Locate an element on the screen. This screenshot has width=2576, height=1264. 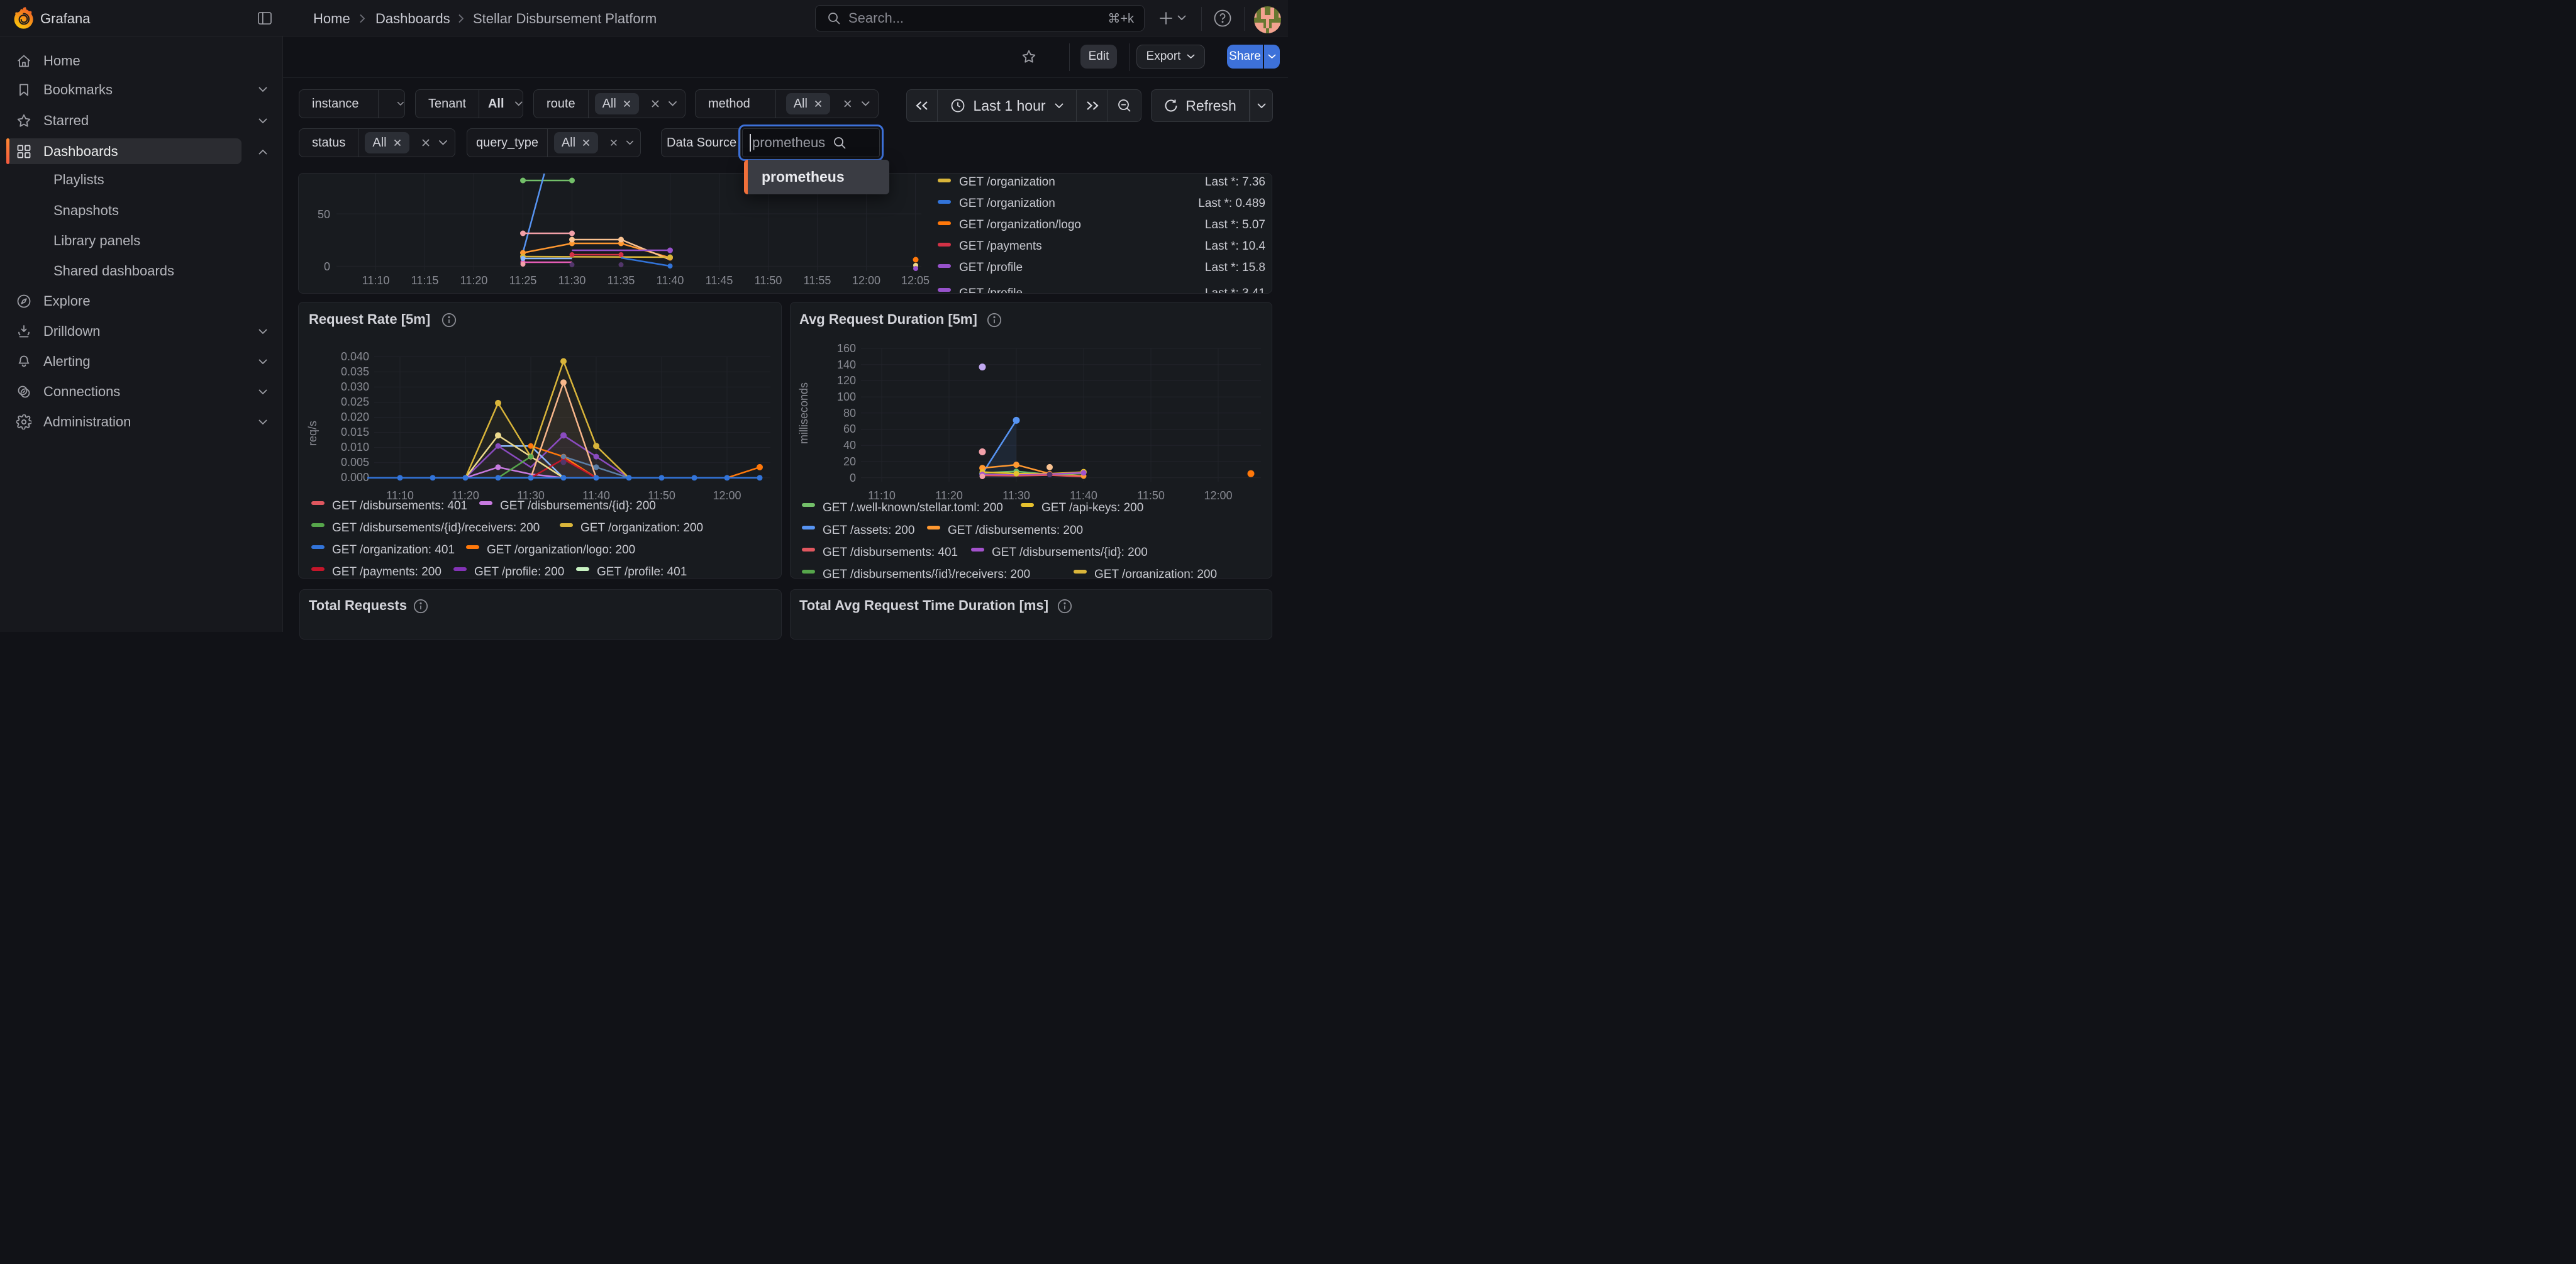
svg-text: 60 is located at coordinates (849, 429).